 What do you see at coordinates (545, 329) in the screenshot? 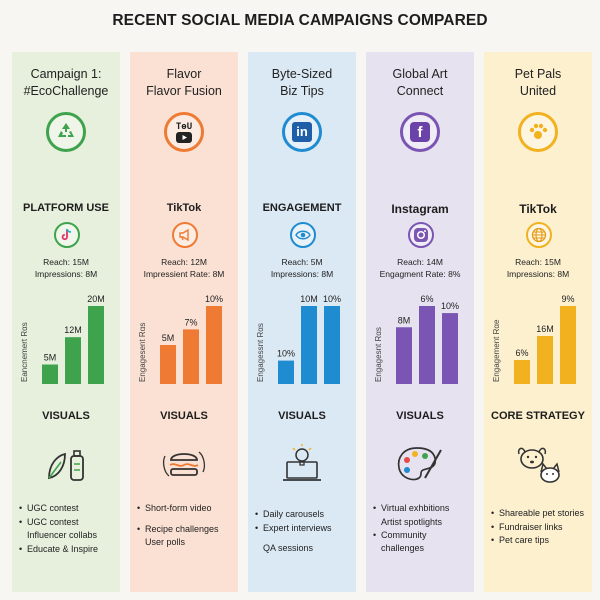
I see `bar-label: 16M` at bounding box center [545, 329].